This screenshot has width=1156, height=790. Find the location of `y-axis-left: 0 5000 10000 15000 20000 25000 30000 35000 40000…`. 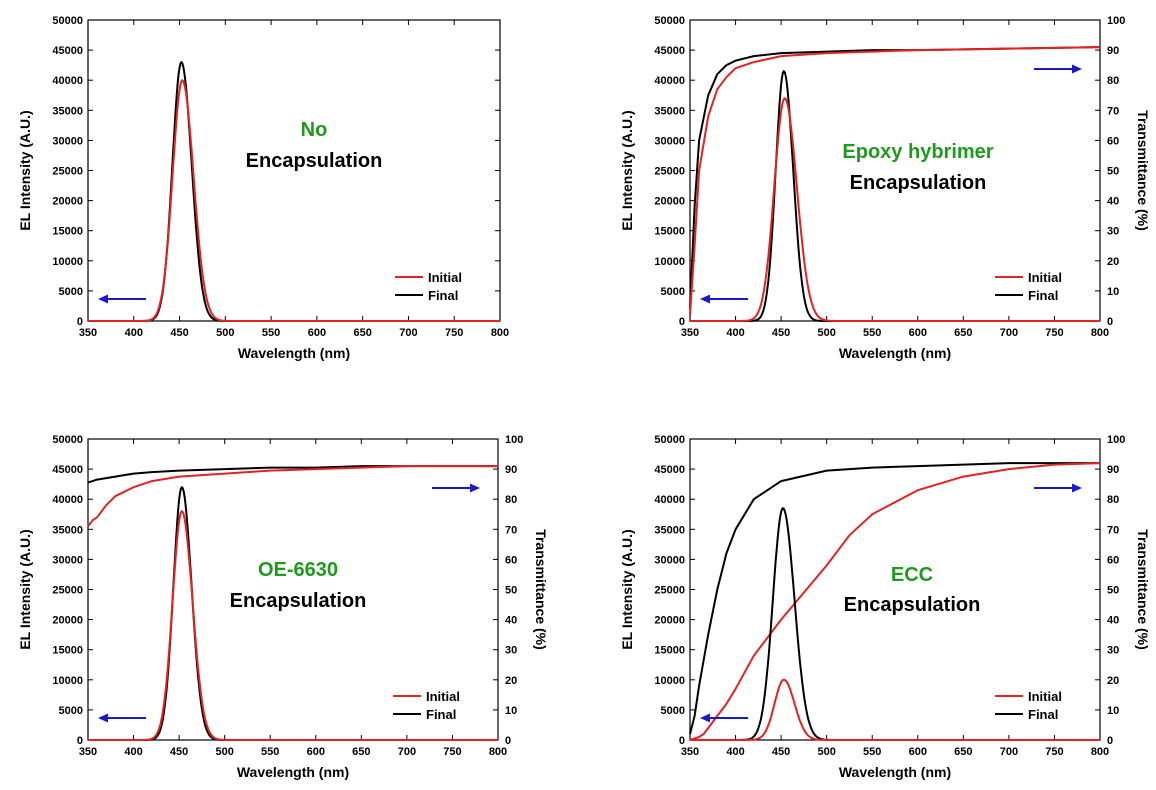

y-axis-left: 0 5000 10000 15000 20000 25000 30000 35000 40000… is located at coordinates (72, 590).